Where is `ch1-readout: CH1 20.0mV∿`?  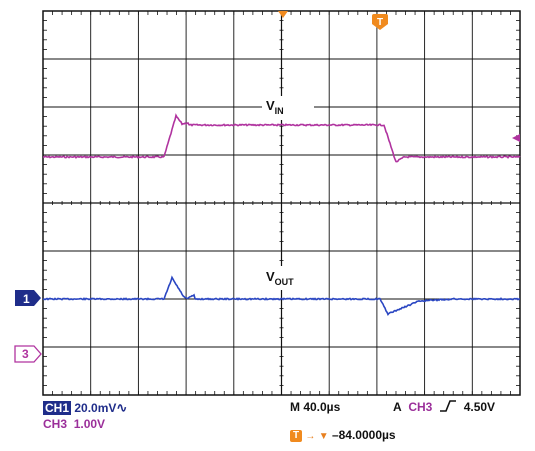
ch1-readout: CH1 20.0mV∿ is located at coordinates (85, 408).